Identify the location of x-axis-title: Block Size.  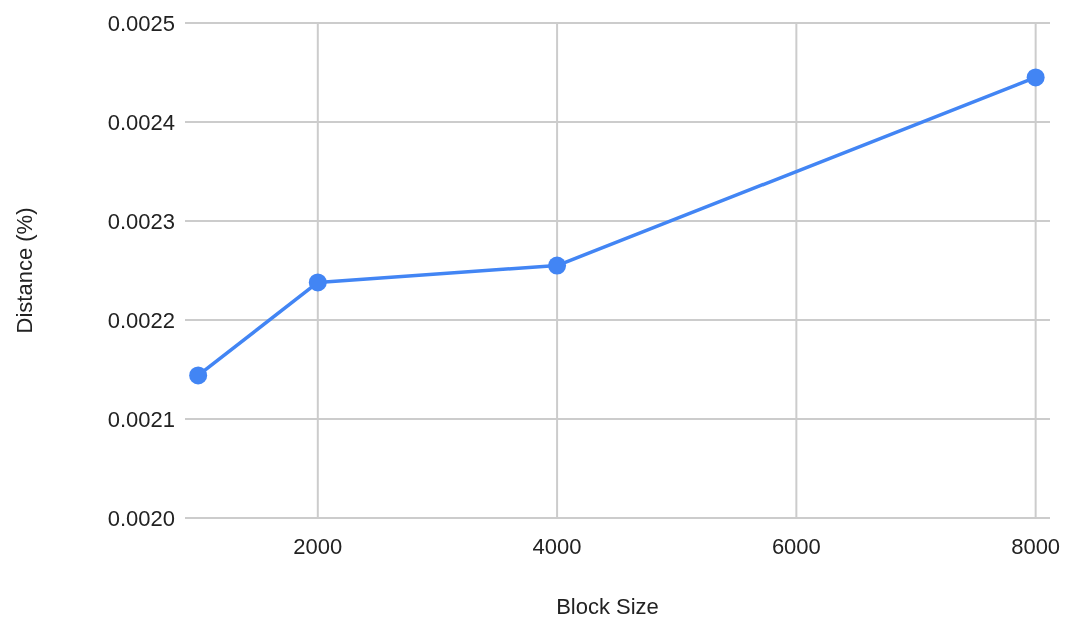
(607, 606).